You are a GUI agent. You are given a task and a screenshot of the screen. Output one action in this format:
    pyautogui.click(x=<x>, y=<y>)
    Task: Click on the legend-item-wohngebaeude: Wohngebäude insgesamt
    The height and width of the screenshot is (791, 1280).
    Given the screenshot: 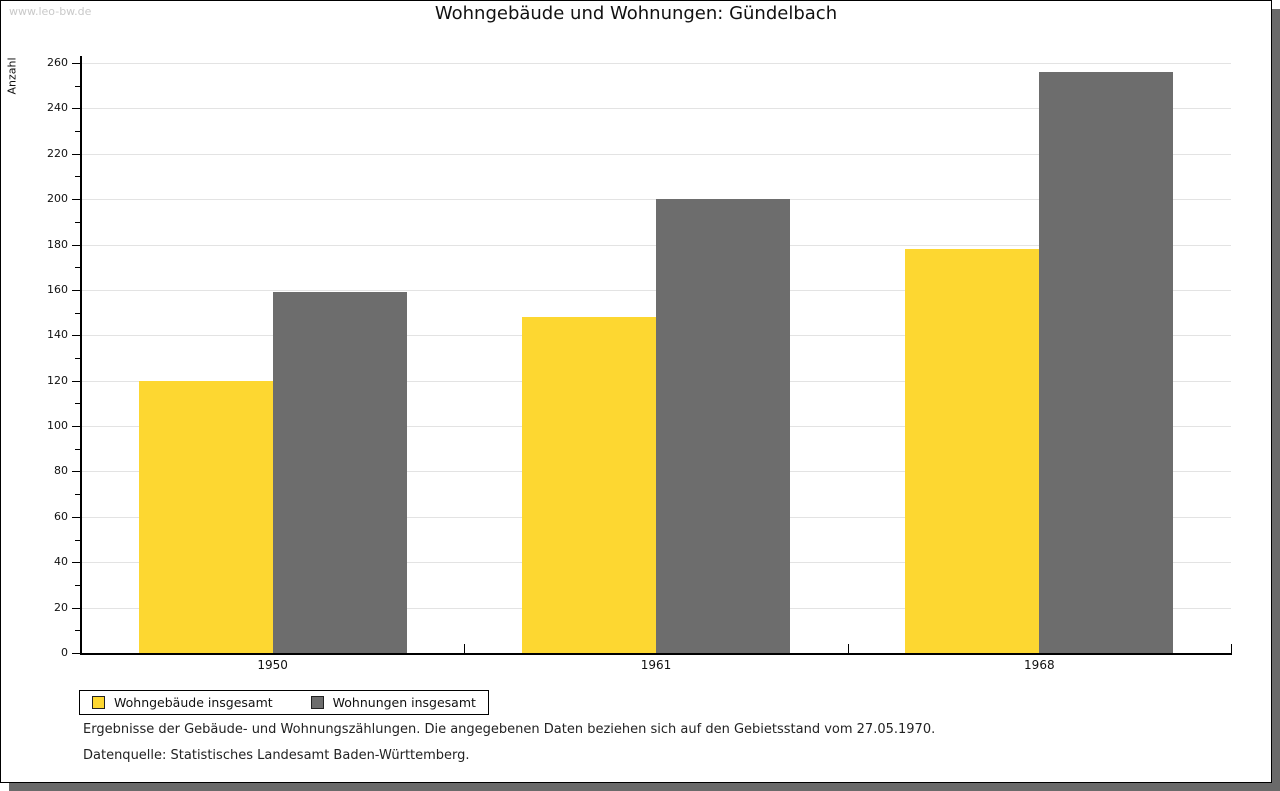 What is the action you would take?
    pyautogui.click(x=182, y=702)
    